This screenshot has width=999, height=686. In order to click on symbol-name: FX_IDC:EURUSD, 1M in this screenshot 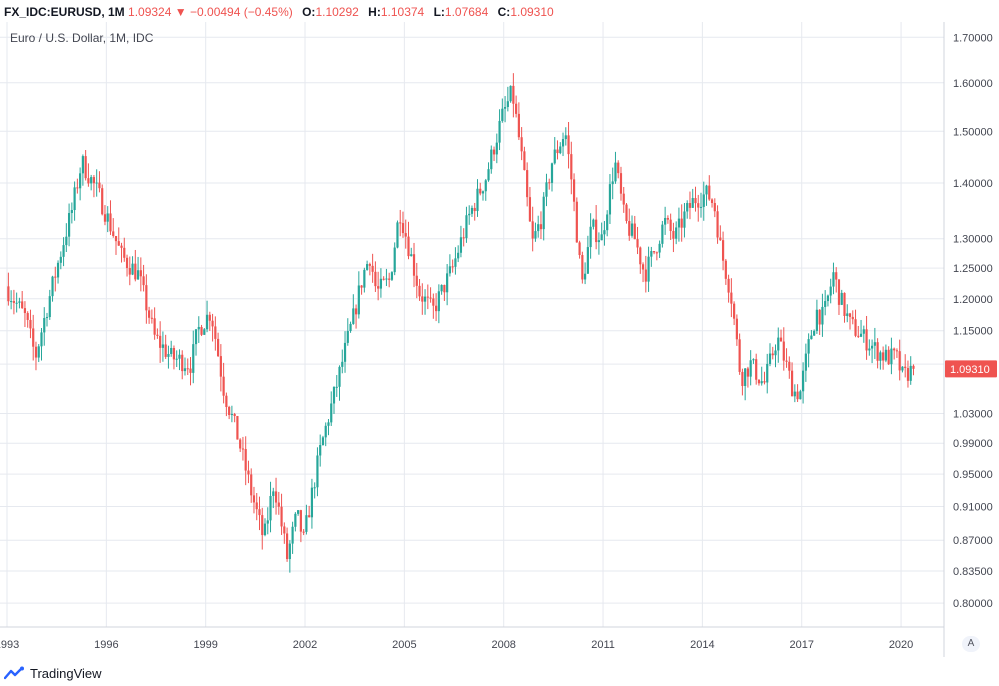, I will do `click(64, 12)`.